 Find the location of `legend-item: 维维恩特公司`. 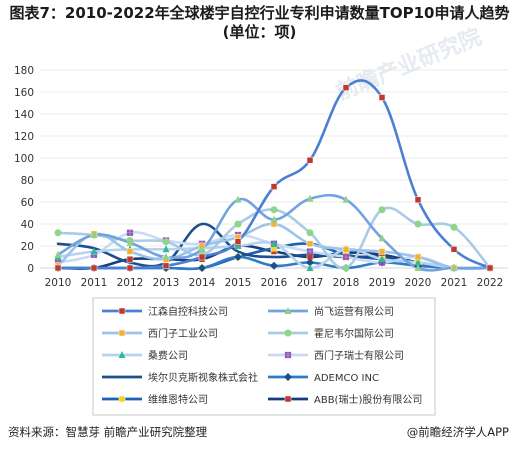

legend-item: 维维恩特公司 is located at coordinates (155, 399).